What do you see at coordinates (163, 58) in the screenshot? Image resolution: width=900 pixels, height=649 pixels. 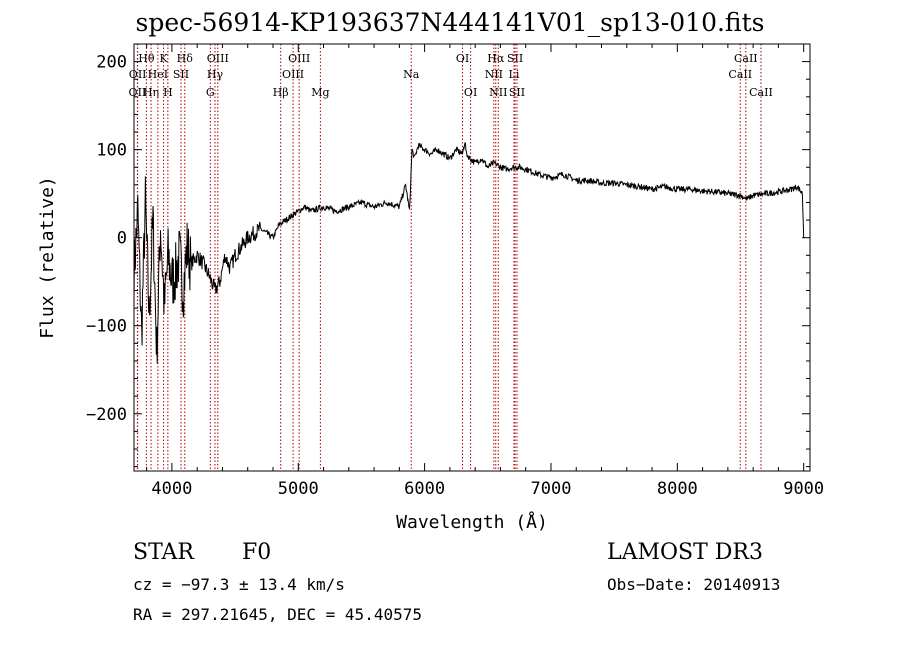 I see `line-label-5: K` at bounding box center [163, 58].